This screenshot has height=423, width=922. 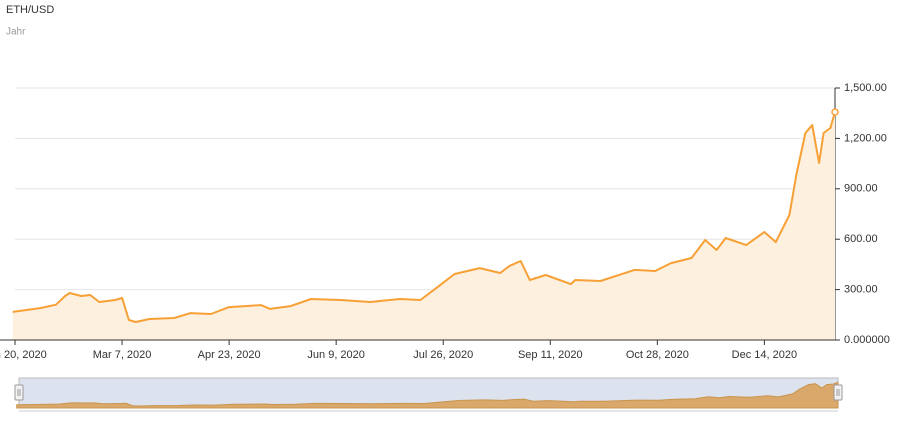 I want to click on last-point, so click(x=835, y=112).